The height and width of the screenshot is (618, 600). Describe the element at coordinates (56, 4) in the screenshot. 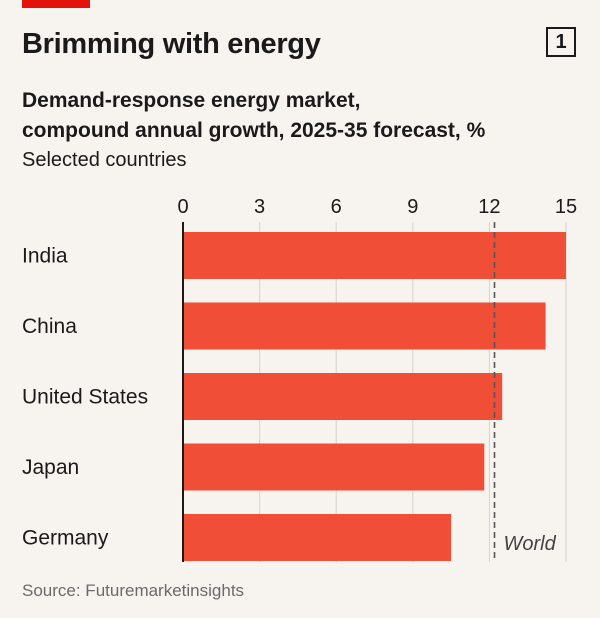

I see `brand-accent-bar` at that location.